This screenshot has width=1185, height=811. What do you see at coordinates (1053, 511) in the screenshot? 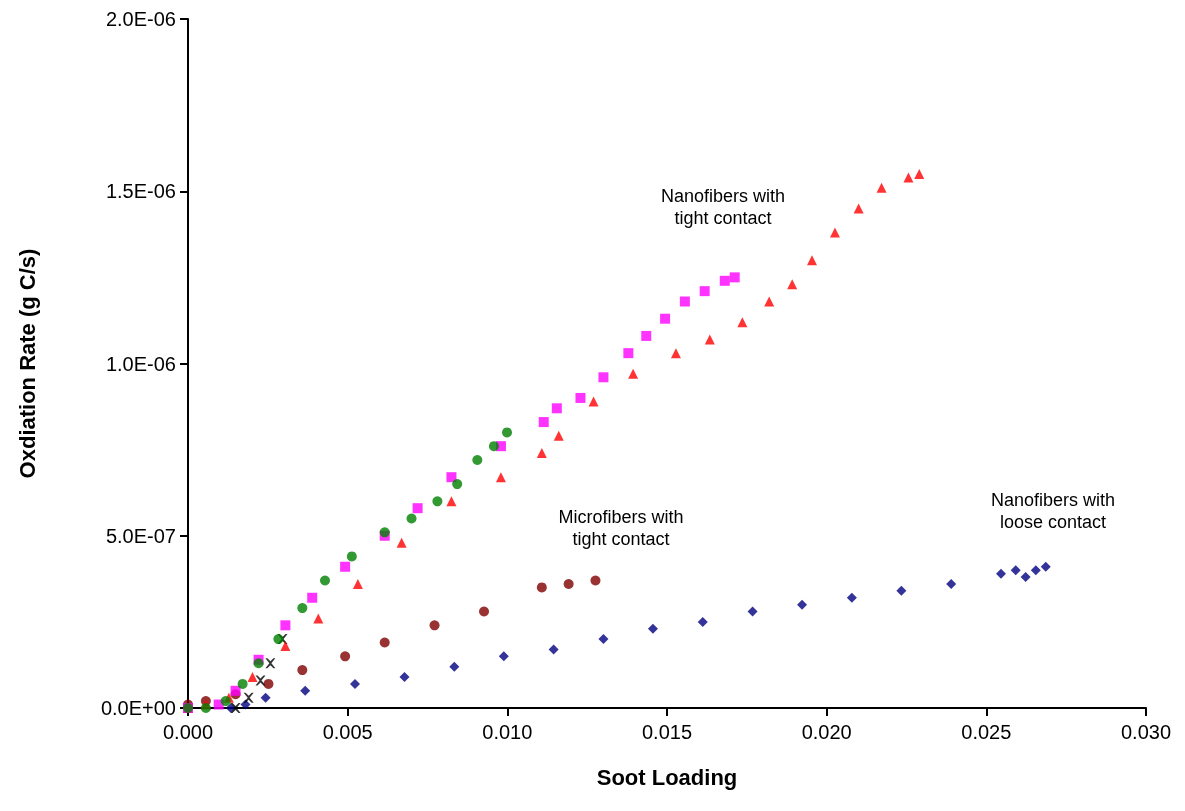
I see `annotation: Nanofibers with loose contact` at bounding box center [1053, 511].